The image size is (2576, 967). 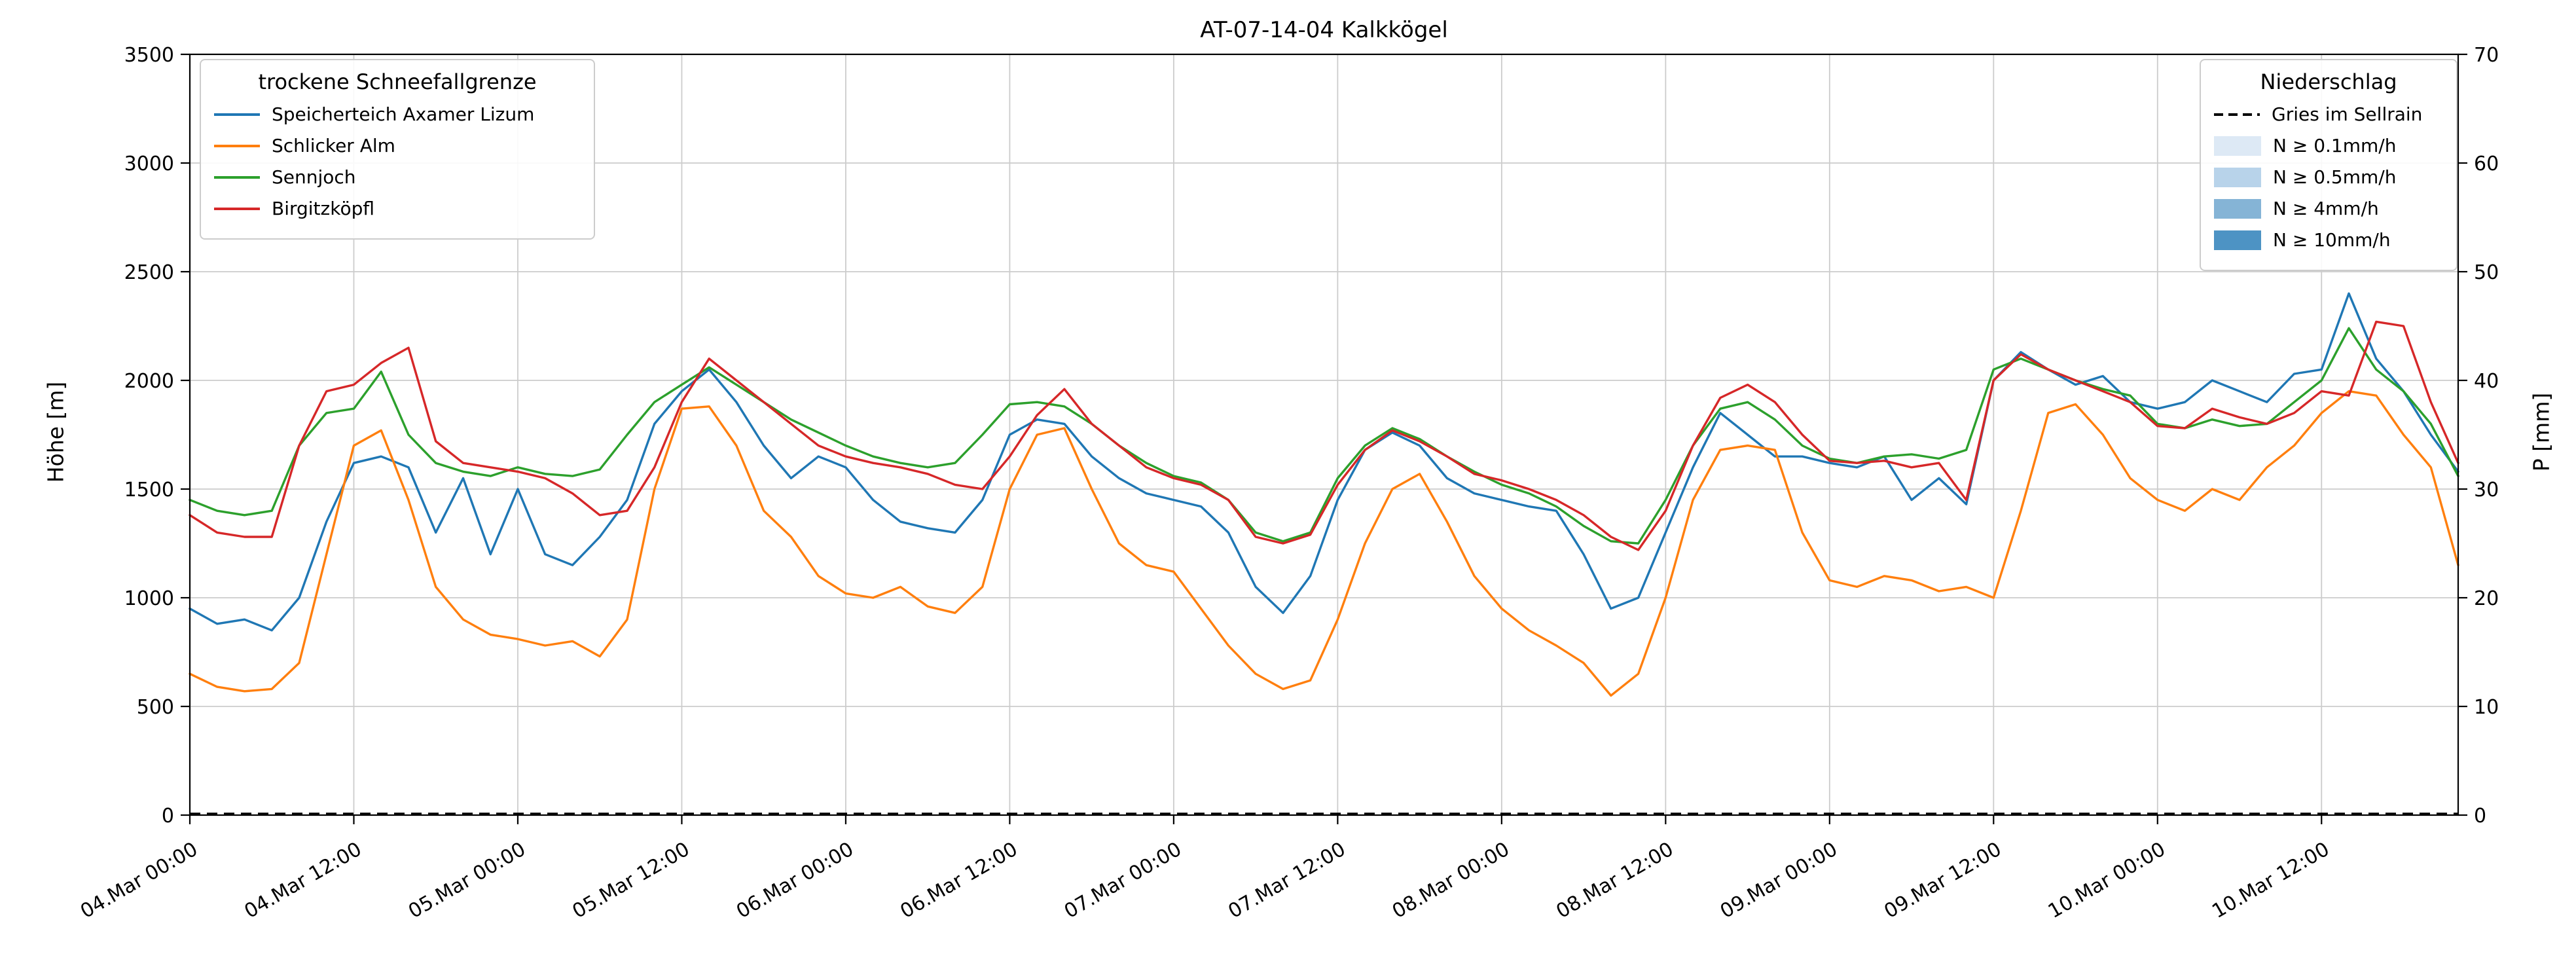 What do you see at coordinates (1451, 881) in the screenshot?
I see `x-tick-label: 08.Mar 00:00` at bounding box center [1451, 881].